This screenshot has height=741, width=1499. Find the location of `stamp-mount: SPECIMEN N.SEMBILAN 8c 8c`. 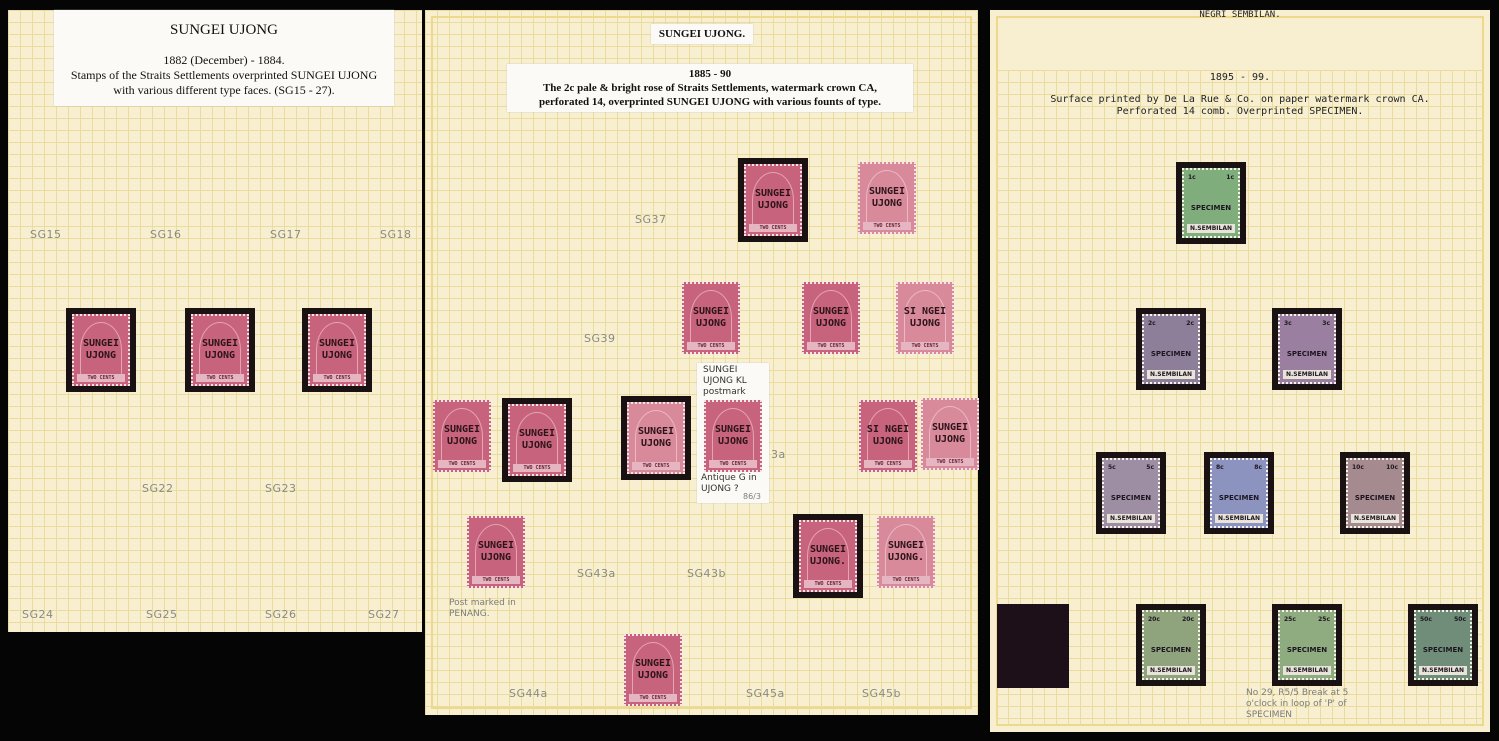

stamp-mount: SPECIMEN N.SEMBILAN 8c 8c is located at coordinates (1239, 493).